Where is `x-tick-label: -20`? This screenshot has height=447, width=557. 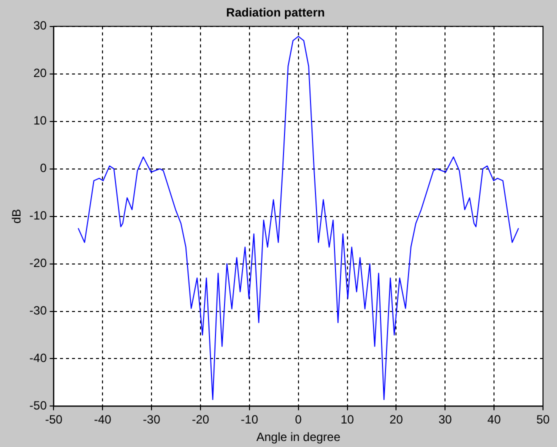 x-tick-label: -20 is located at coordinates (201, 419).